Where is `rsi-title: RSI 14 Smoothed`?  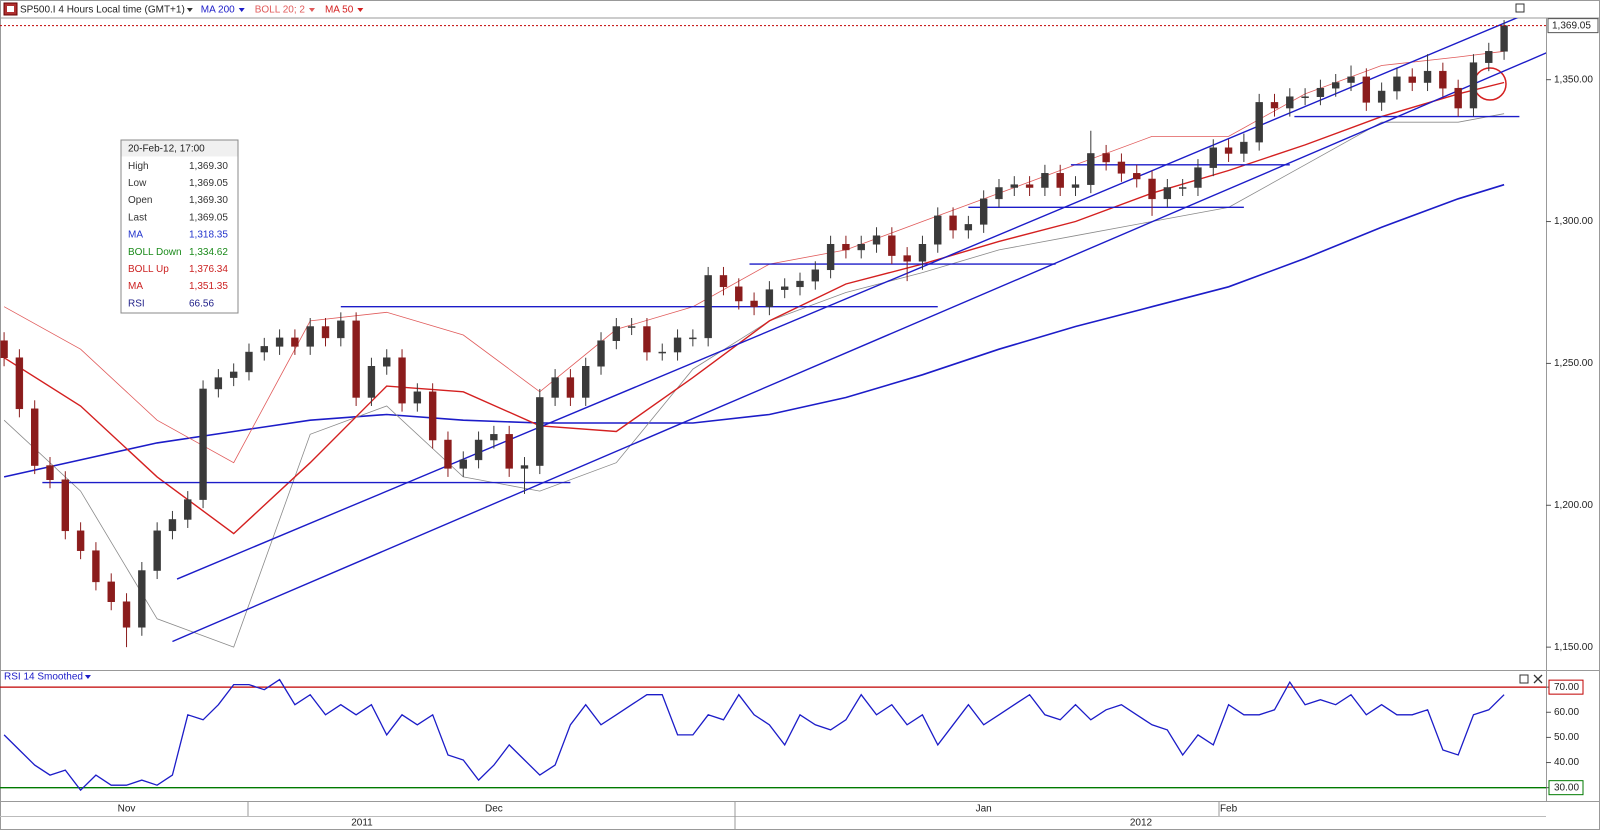
rsi-title: RSI 14 Smoothed is located at coordinates (43, 677).